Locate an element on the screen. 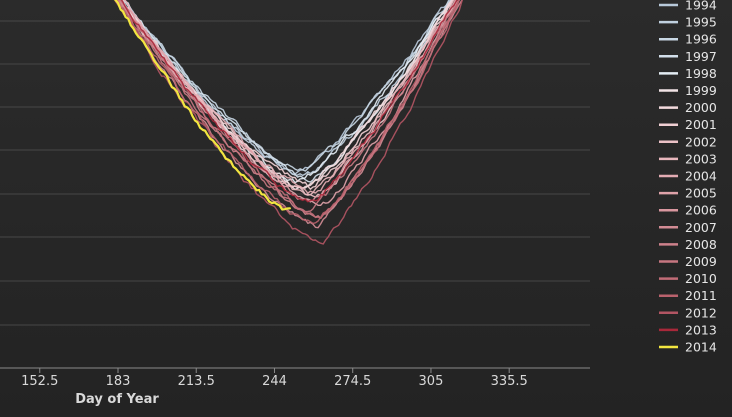 The image size is (732, 417). legend-item-1999: 1999 is located at coordinates (688, 90).